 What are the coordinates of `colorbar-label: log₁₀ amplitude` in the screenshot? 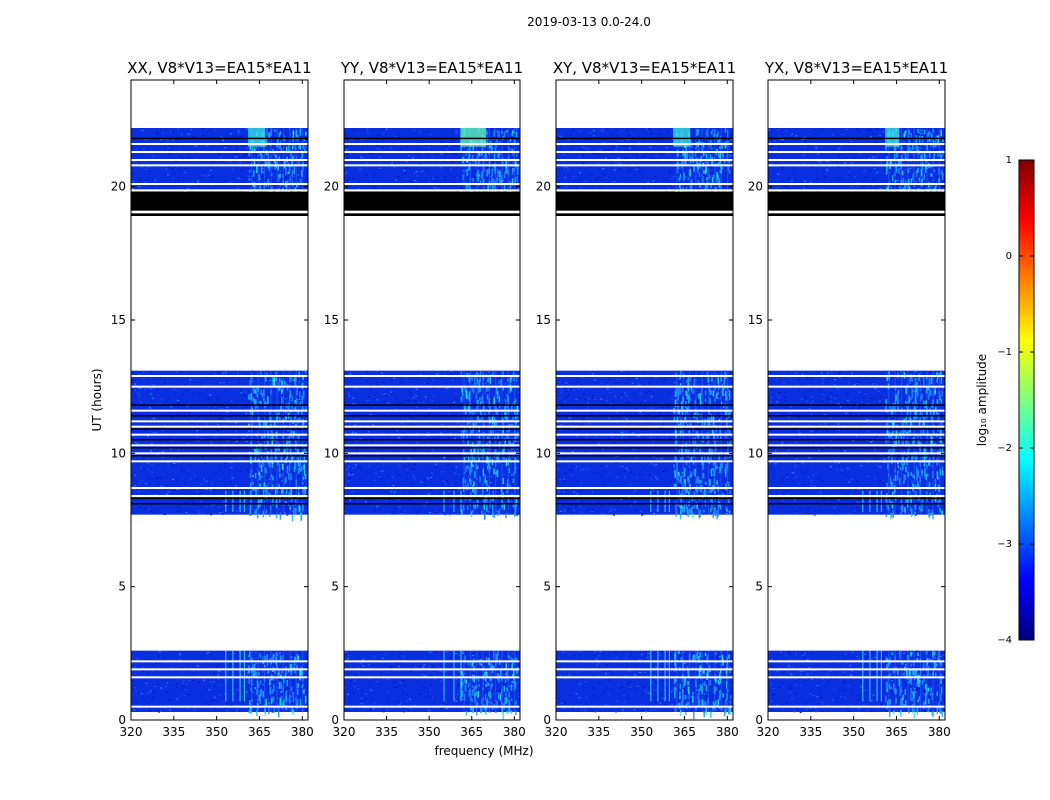 It's located at (982, 400).